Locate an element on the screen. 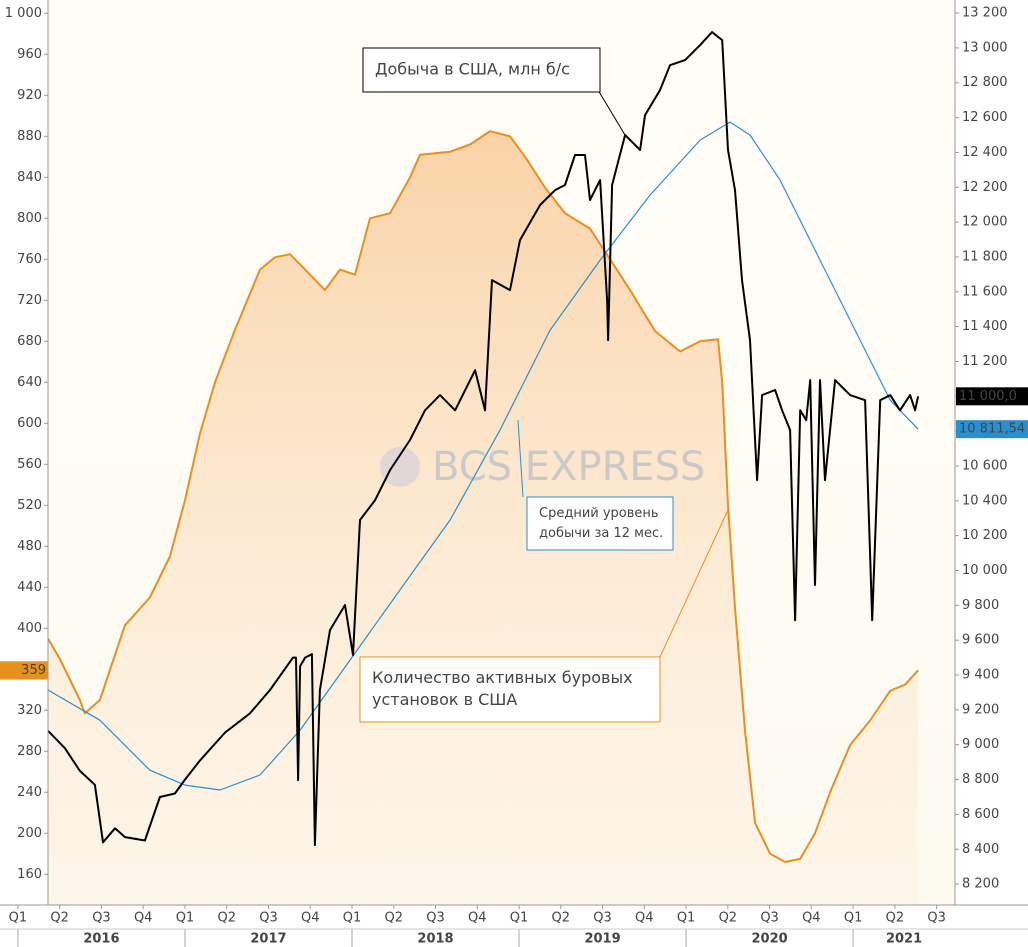 Image resolution: width=1028 pixels, height=947 pixels. year-label: 2016 is located at coordinates (101, 939).